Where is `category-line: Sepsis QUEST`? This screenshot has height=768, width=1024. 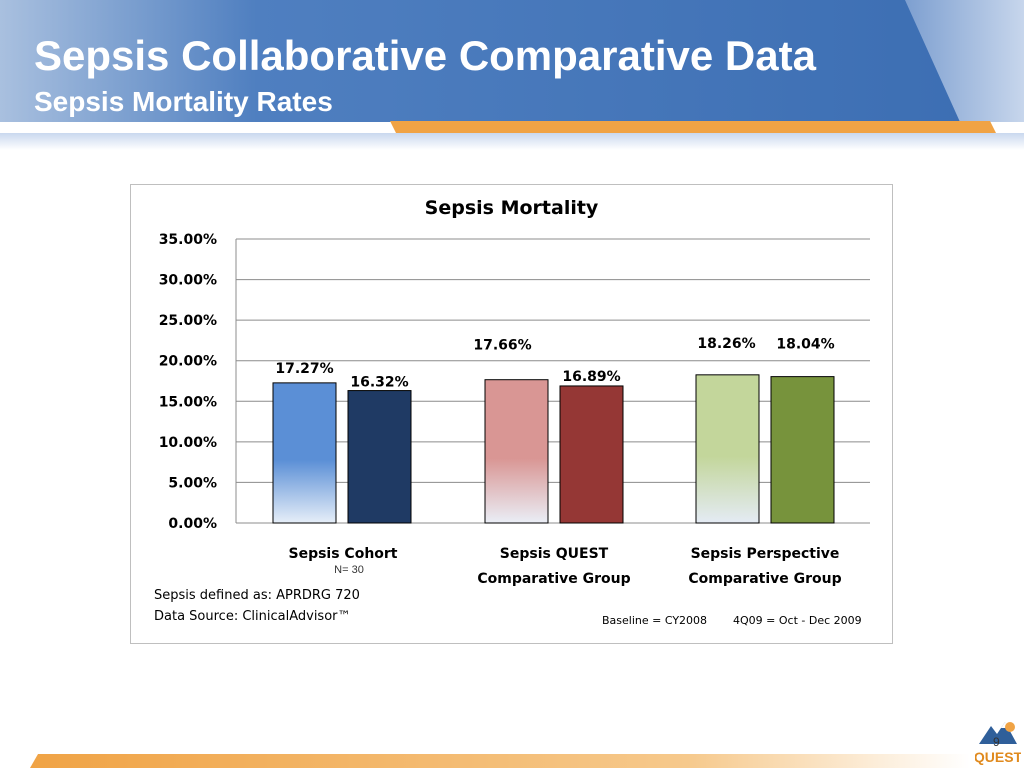 category-line: Sepsis QUEST is located at coordinates (554, 554).